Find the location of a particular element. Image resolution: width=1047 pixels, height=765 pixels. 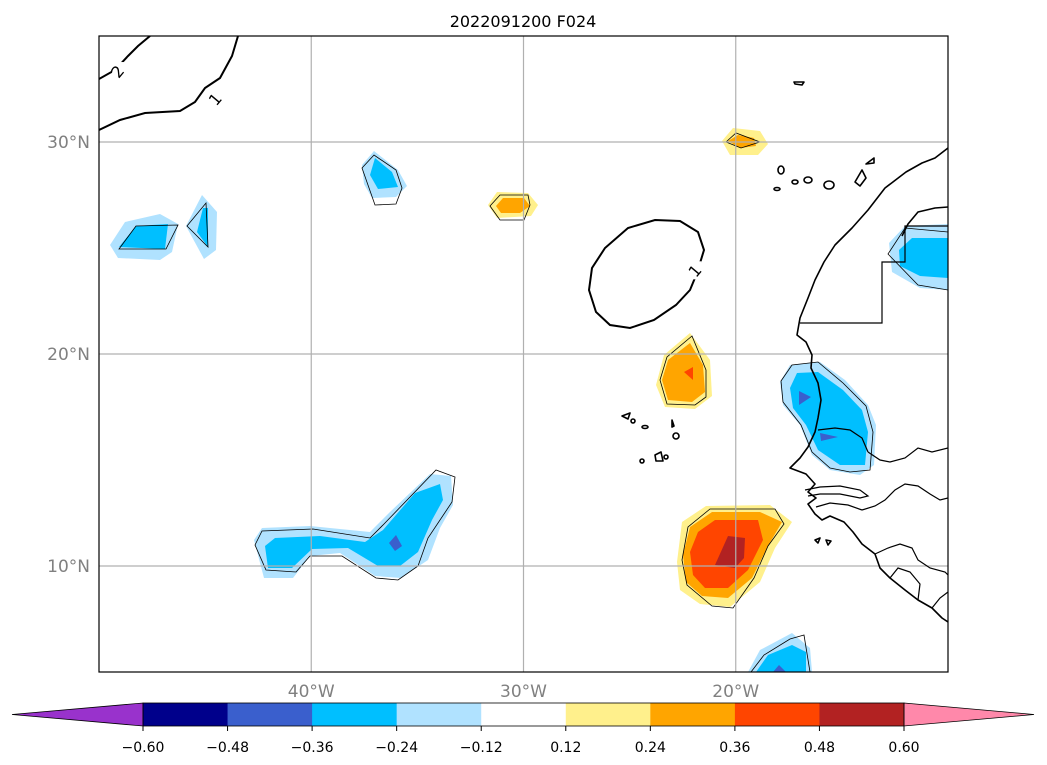

neg-patch-north-core is located at coordinates (384, 173).